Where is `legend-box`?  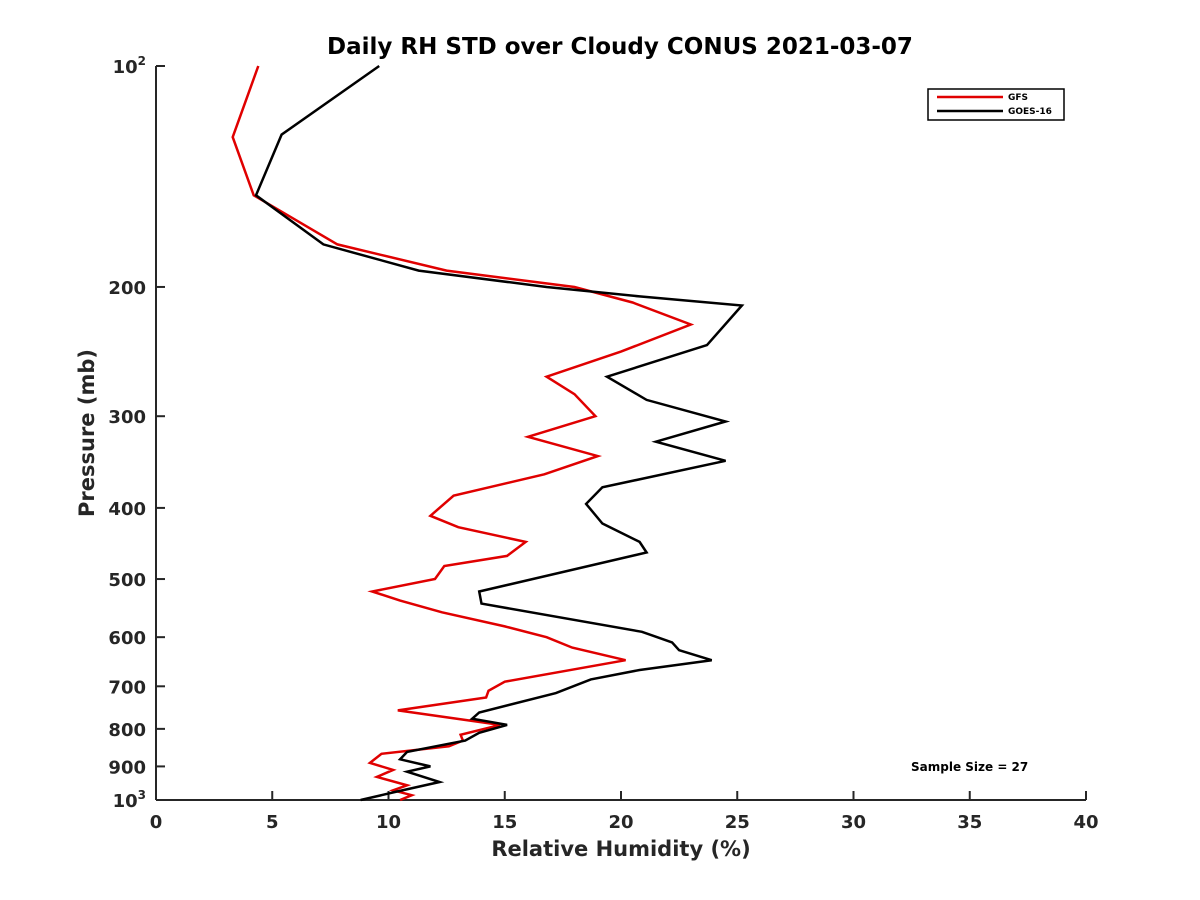
legend-box is located at coordinates (996, 104).